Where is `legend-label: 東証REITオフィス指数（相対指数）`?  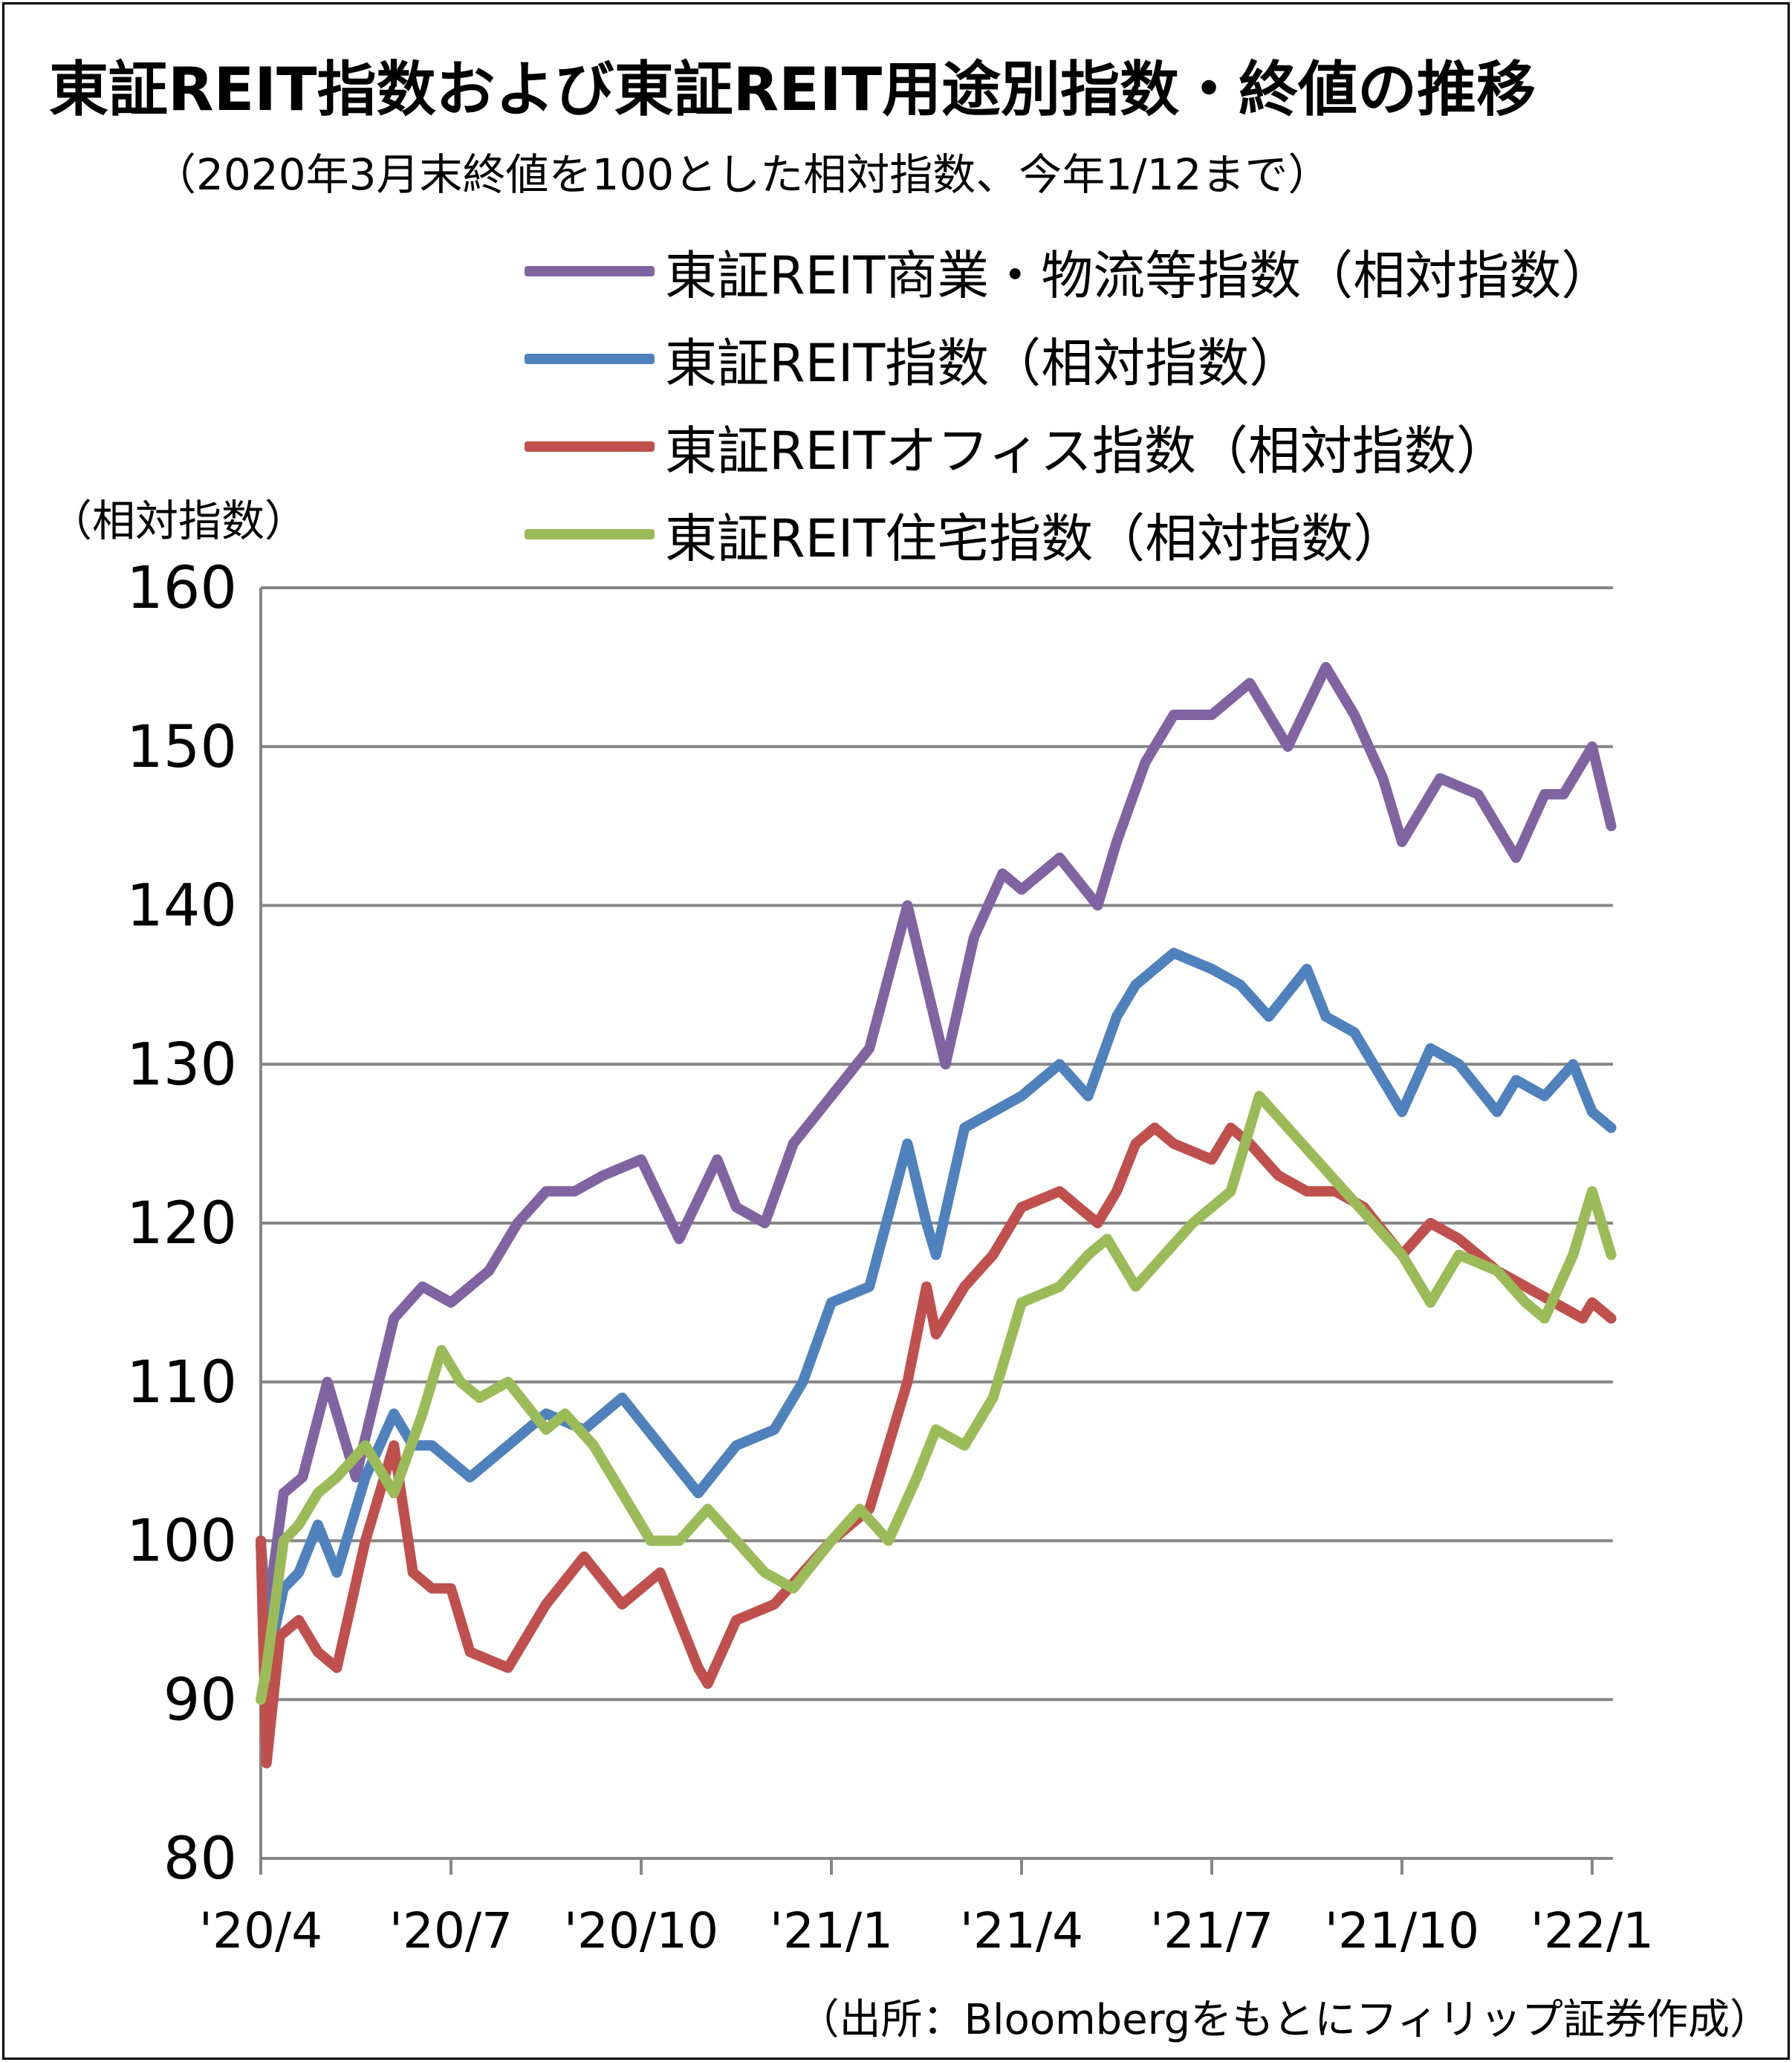
legend-label: 東証REITオフィス指数（相対指数） is located at coordinates (1086, 451).